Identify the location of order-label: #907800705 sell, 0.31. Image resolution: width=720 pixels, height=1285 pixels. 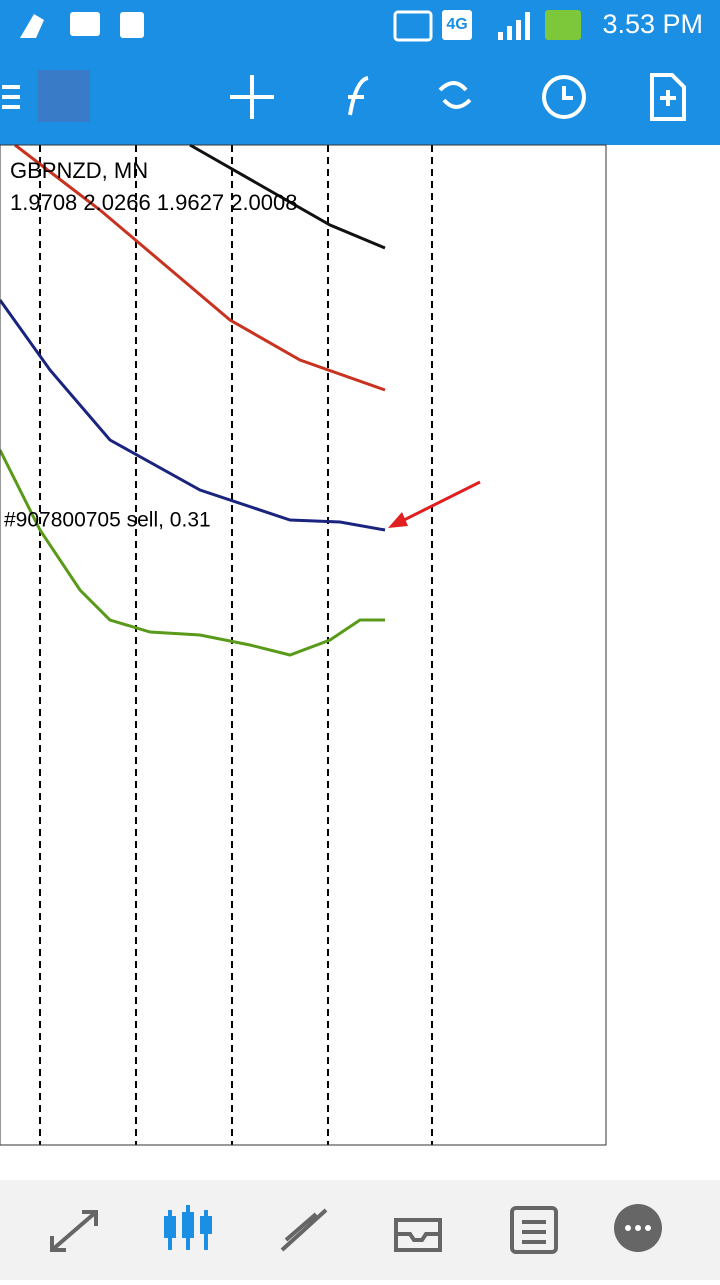
(107, 520).